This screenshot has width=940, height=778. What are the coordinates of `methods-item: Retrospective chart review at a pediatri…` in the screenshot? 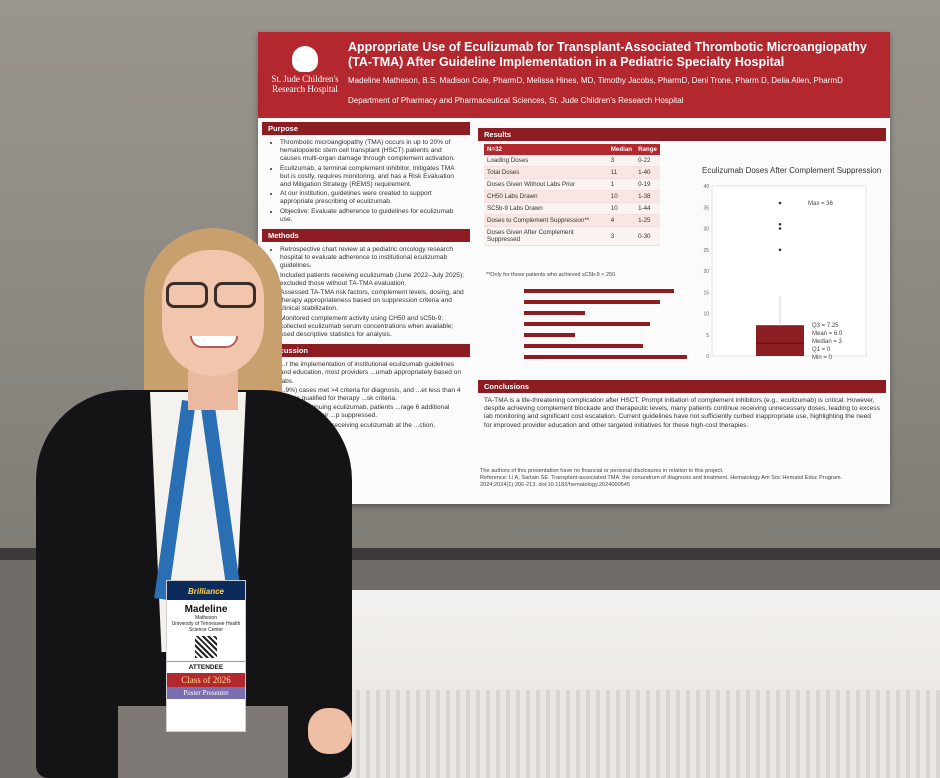 It's located at (372, 258).